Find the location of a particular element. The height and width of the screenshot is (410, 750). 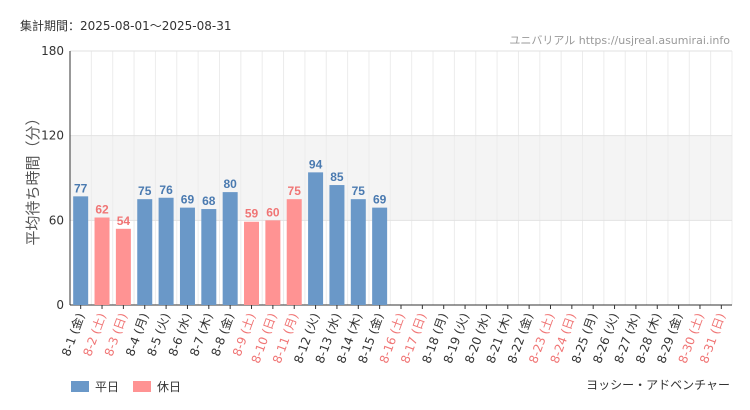

y-tick-label: 60 is located at coordinates (56, 220).